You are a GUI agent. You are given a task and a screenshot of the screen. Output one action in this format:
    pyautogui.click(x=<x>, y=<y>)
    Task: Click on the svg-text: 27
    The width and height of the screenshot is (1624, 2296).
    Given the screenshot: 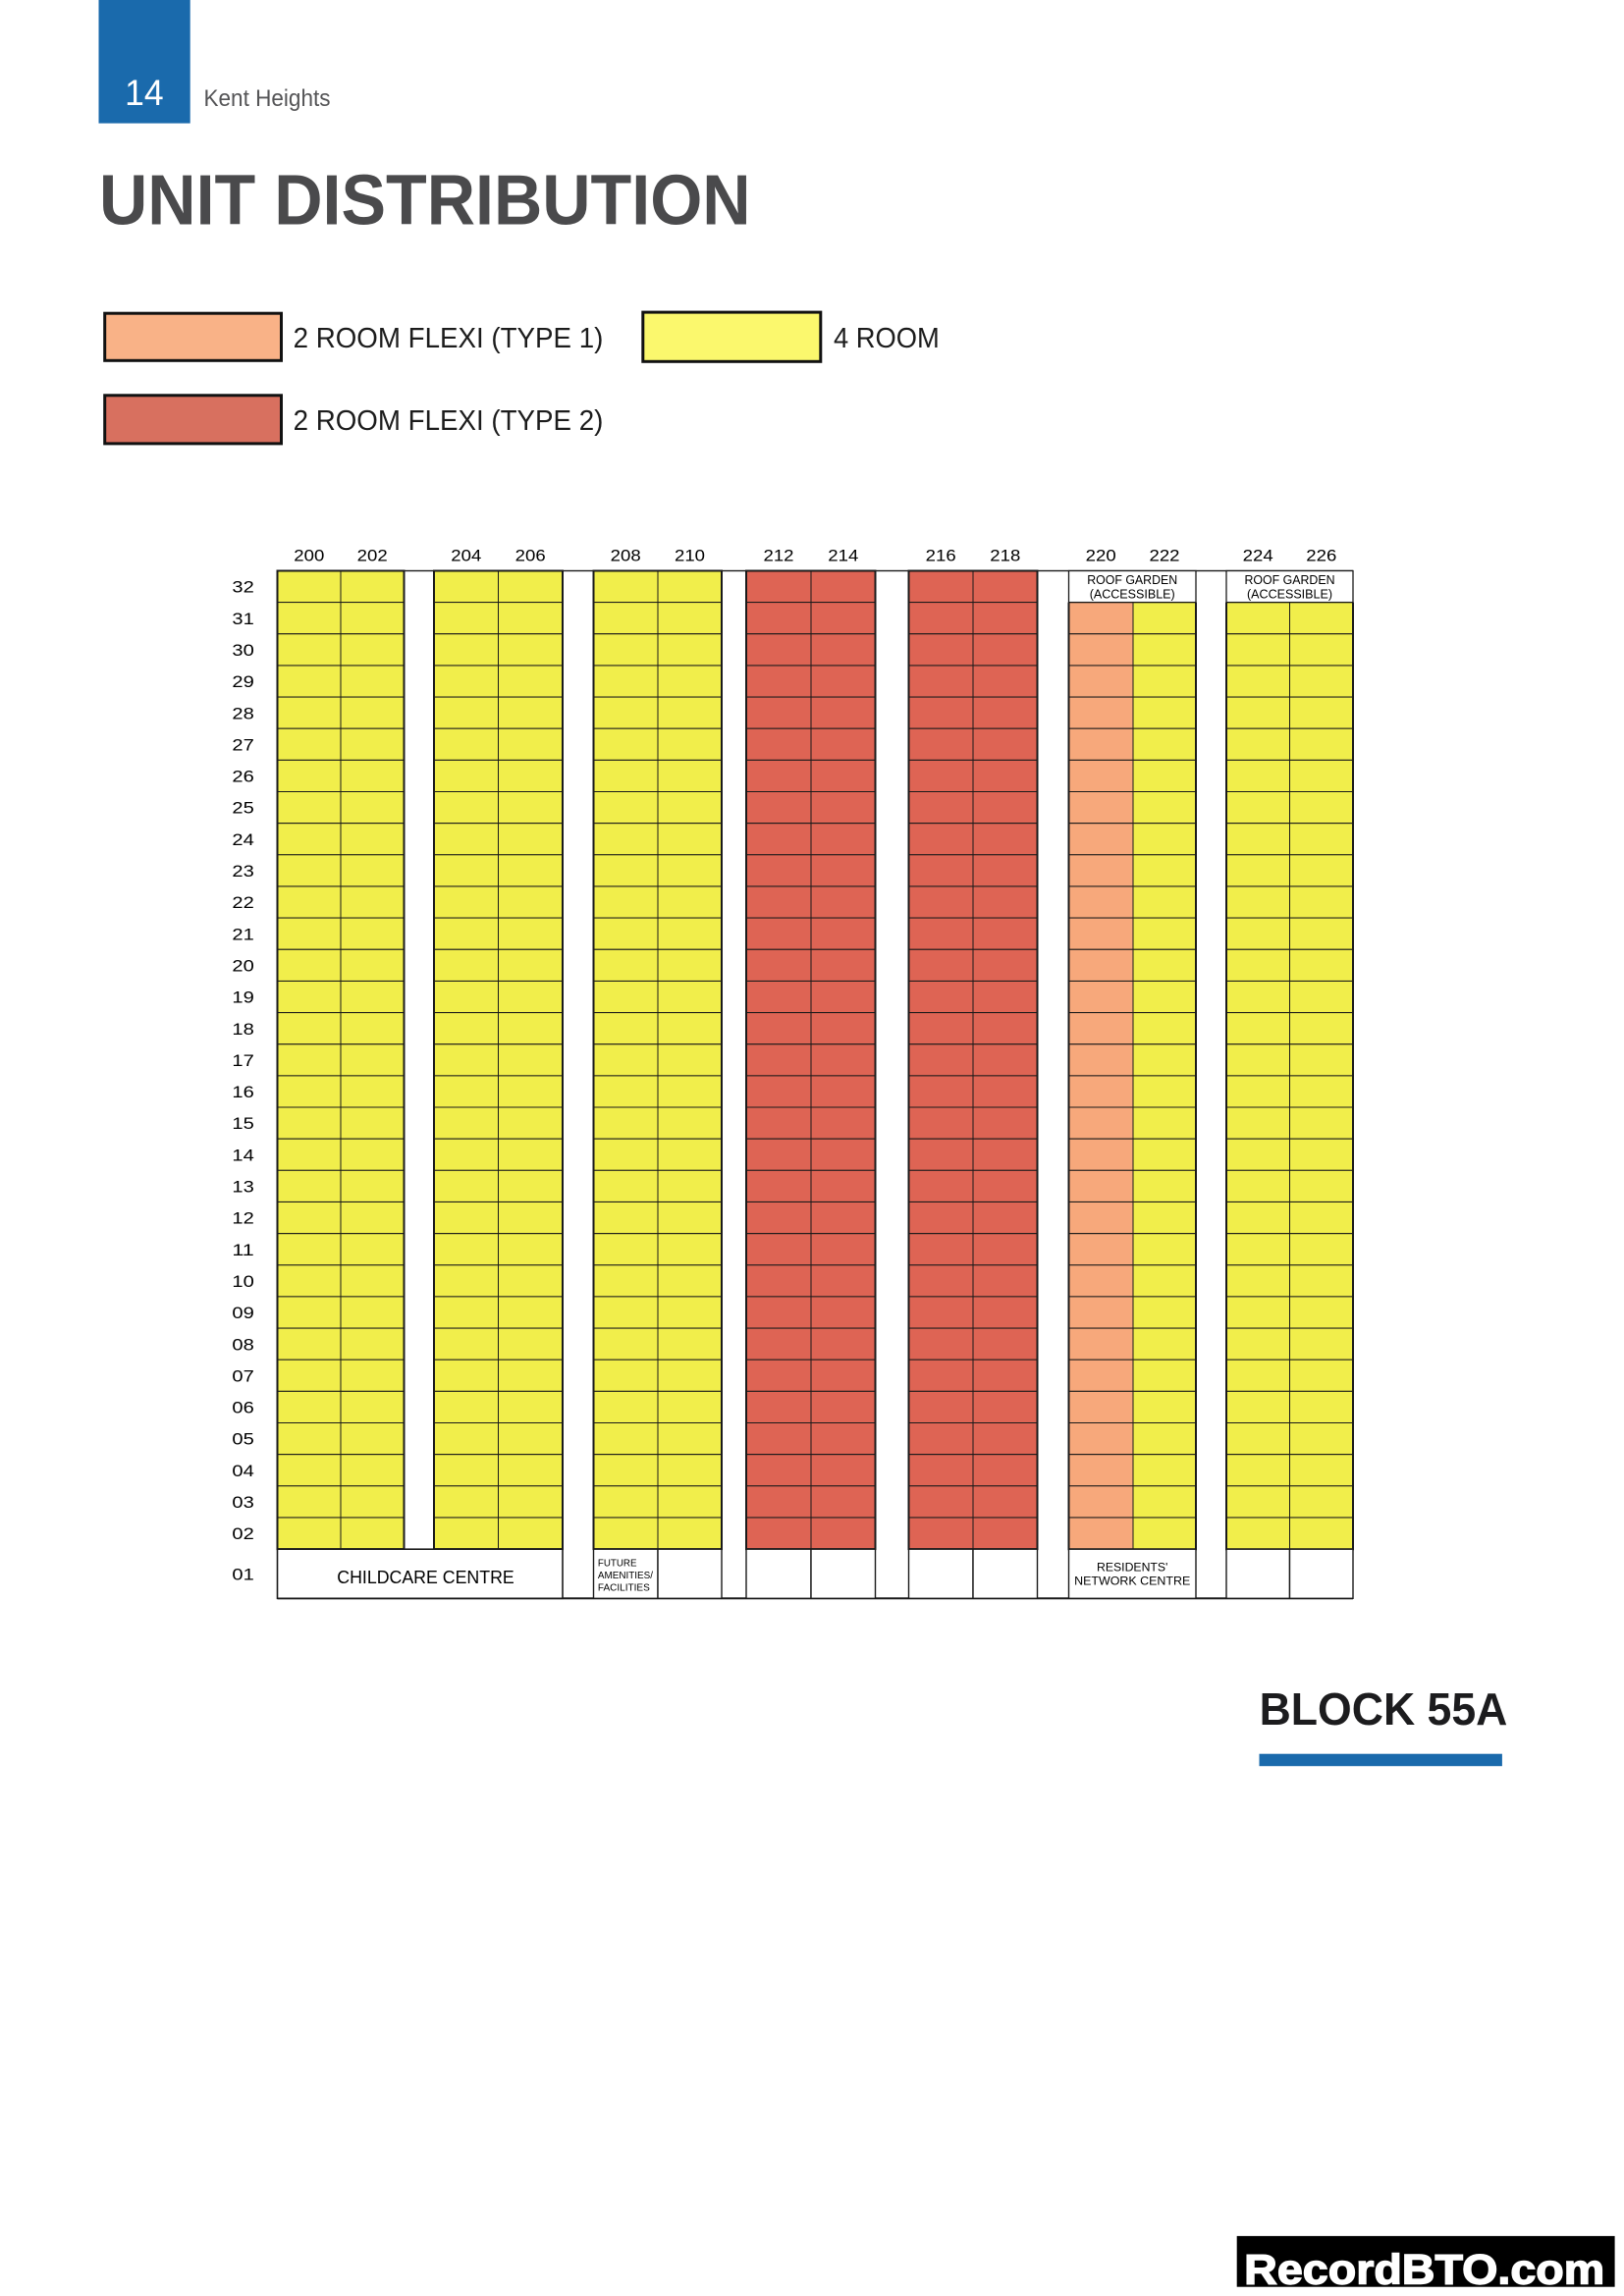 What is the action you would take?
    pyautogui.click(x=242, y=744)
    